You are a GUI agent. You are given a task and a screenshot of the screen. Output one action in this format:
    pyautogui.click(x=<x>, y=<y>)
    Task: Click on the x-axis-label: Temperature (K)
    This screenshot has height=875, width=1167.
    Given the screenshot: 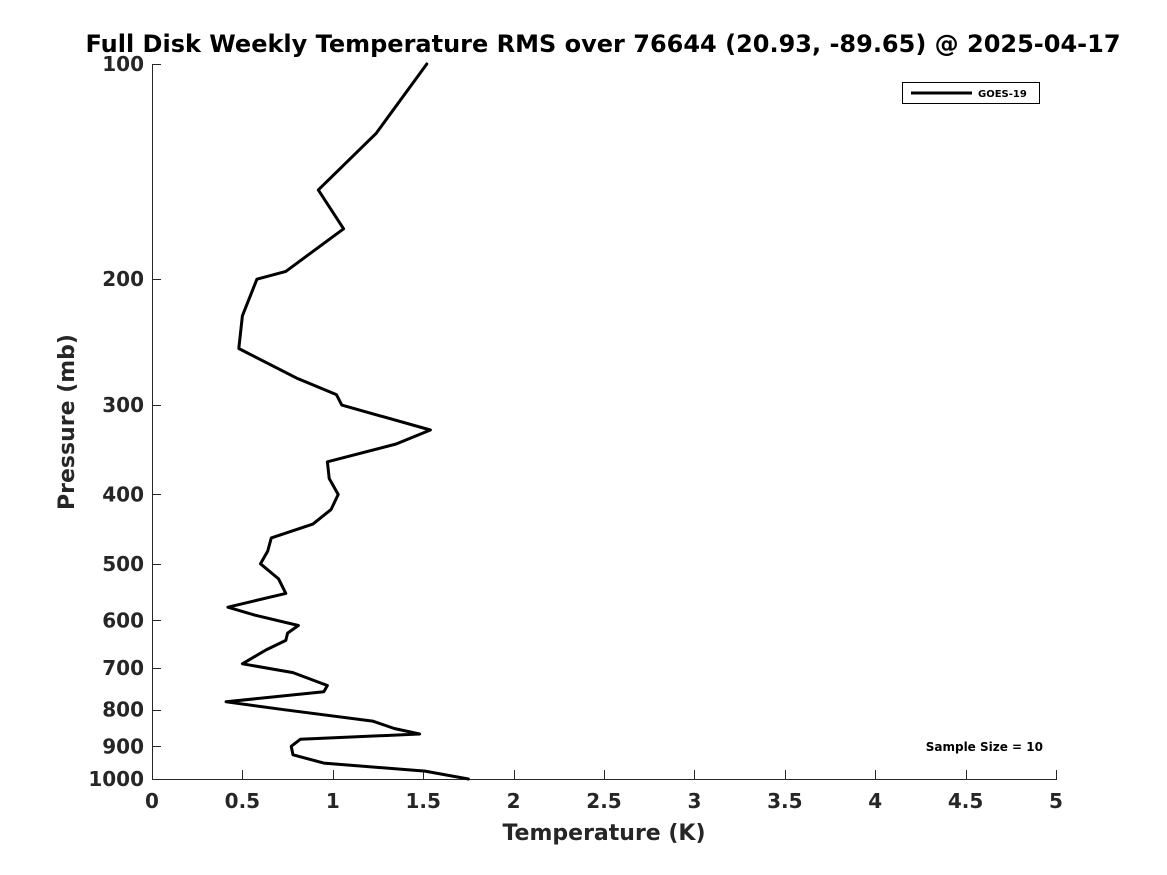 What is the action you would take?
    pyautogui.click(x=603, y=833)
    